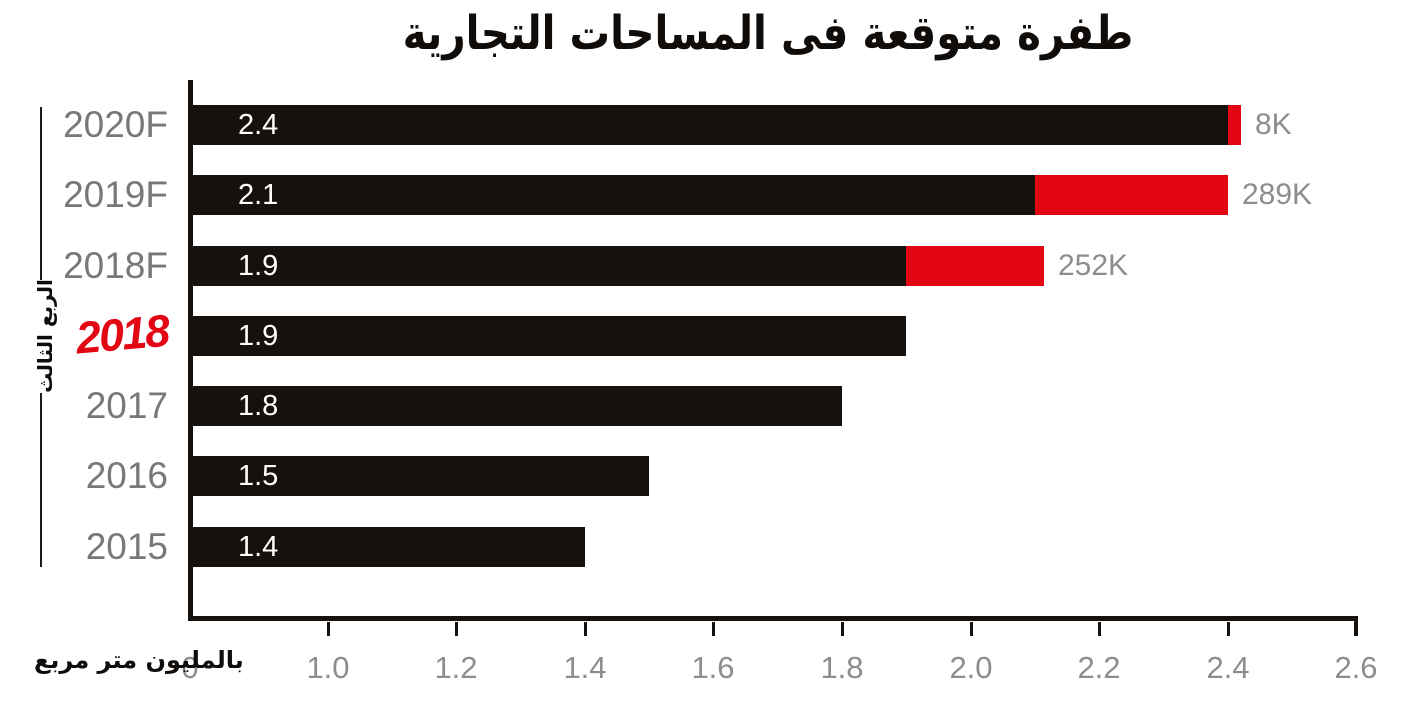 The image size is (1404, 726). What do you see at coordinates (768, 33) in the screenshot?
I see `chart-title: طفرة متوقعة فى المساحات التجارية` at bounding box center [768, 33].